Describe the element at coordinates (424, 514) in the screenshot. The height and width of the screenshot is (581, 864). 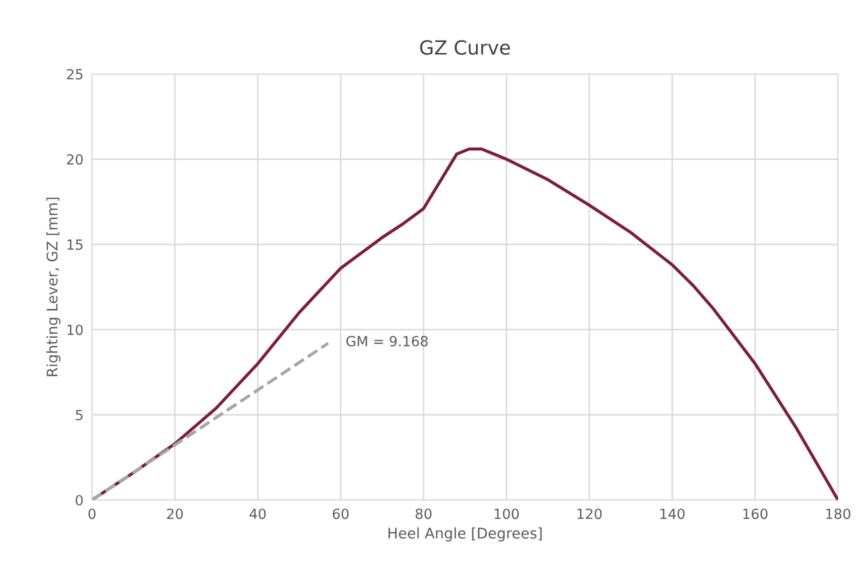
I see `x-tick-label: 80` at that location.